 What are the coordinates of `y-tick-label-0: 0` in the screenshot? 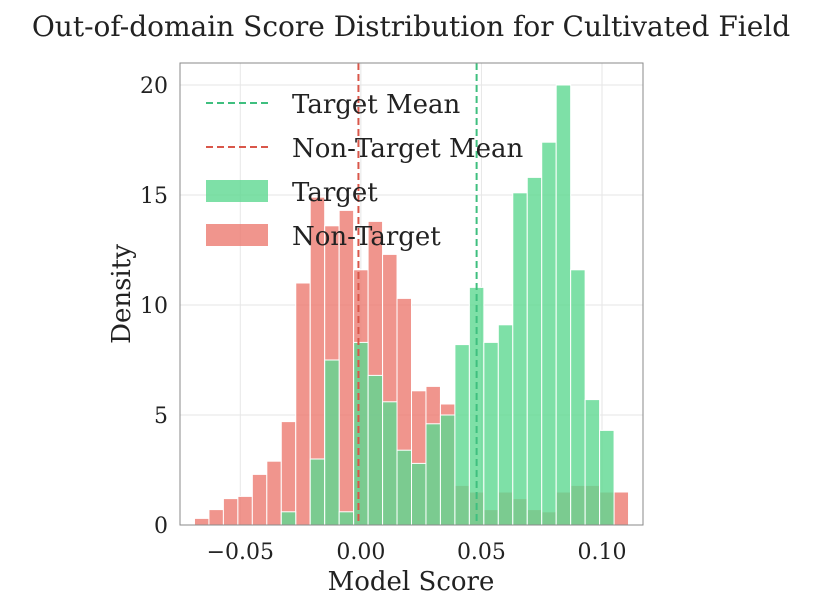 It's located at (161, 526).